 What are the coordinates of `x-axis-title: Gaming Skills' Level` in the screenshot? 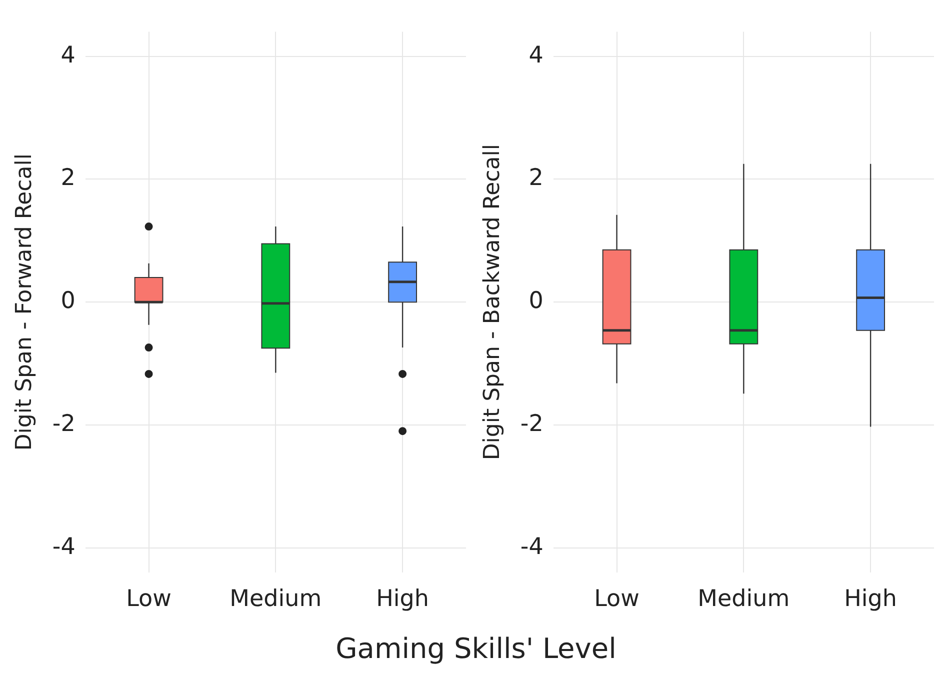 It's located at (476, 648).